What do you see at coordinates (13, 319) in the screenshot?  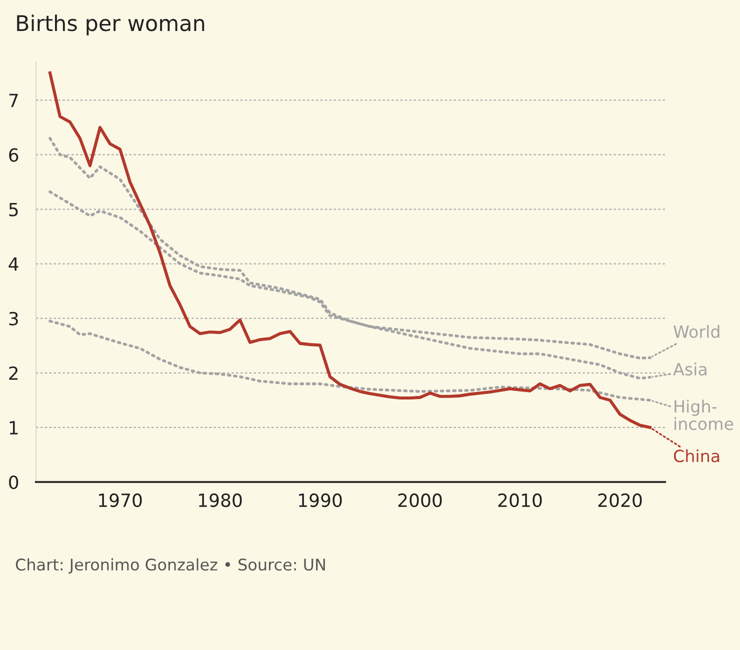 I see `y-tick-label: 3` at bounding box center [13, 319].